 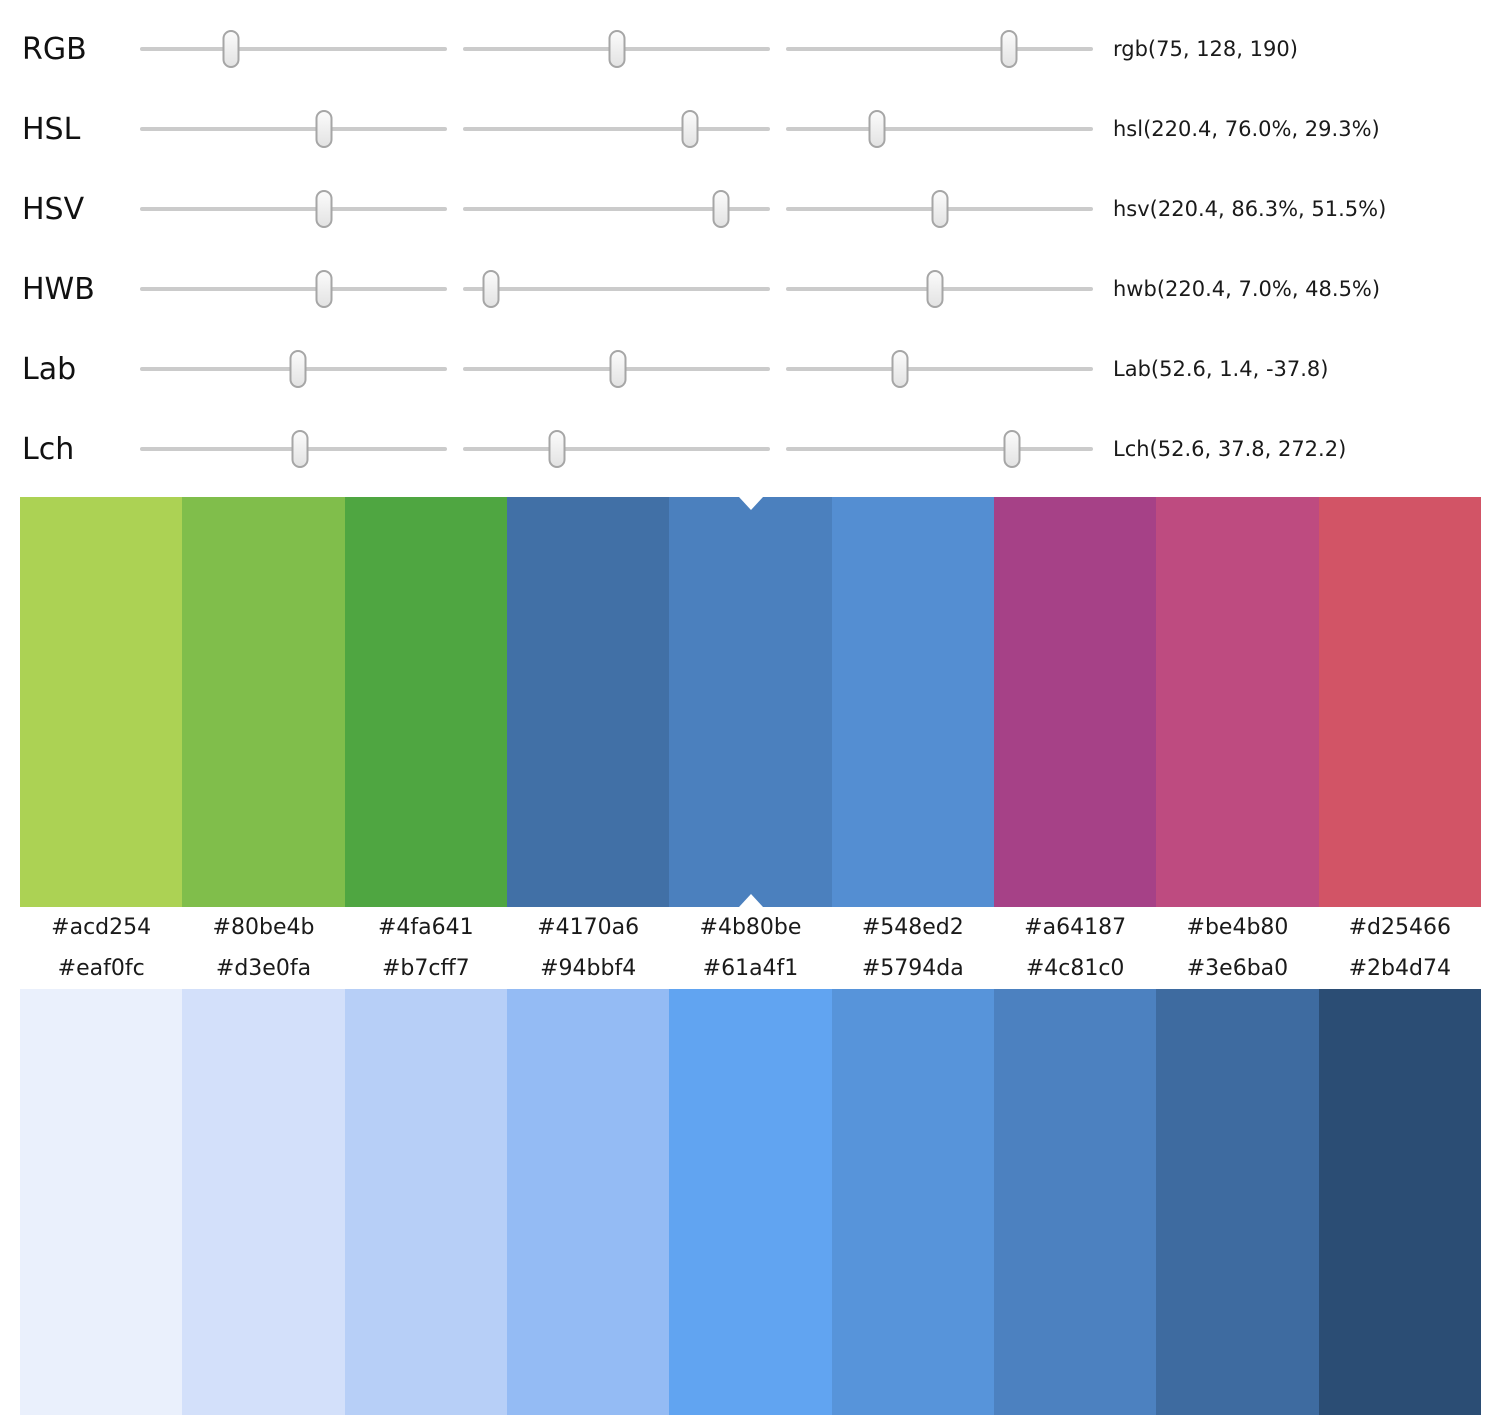 I want to click on swatch-hex-label: #be4b80, so click(x=1237, y=927).